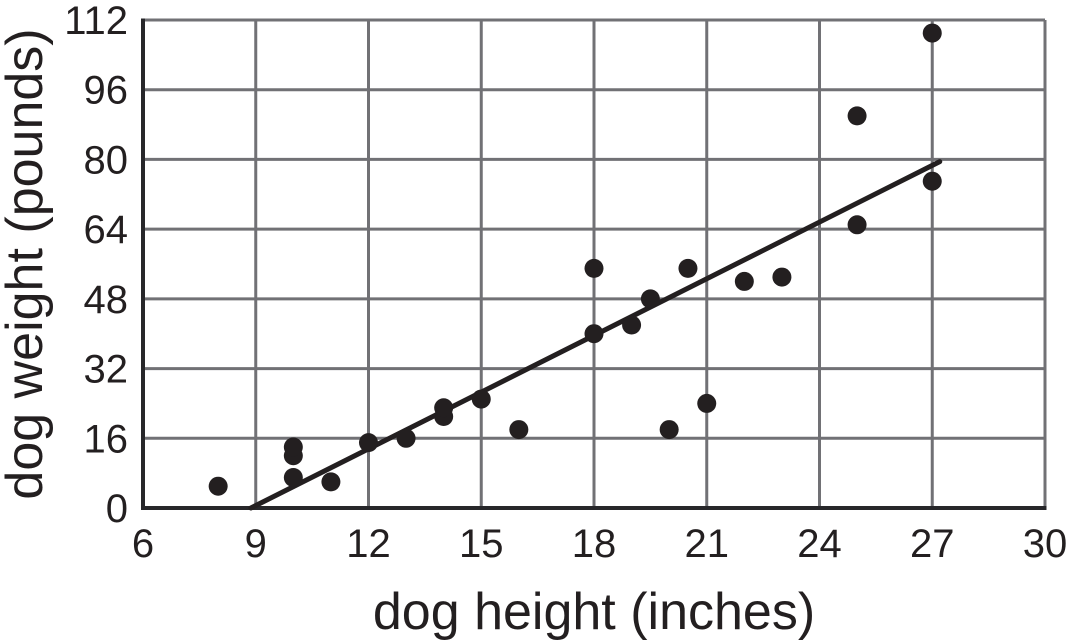 Image resolution: width=1071 pixels, height=641 pixels. Describe the element at coordinates (106, 439) in the screenshot. I see `y-tick-label: 16` at that location.